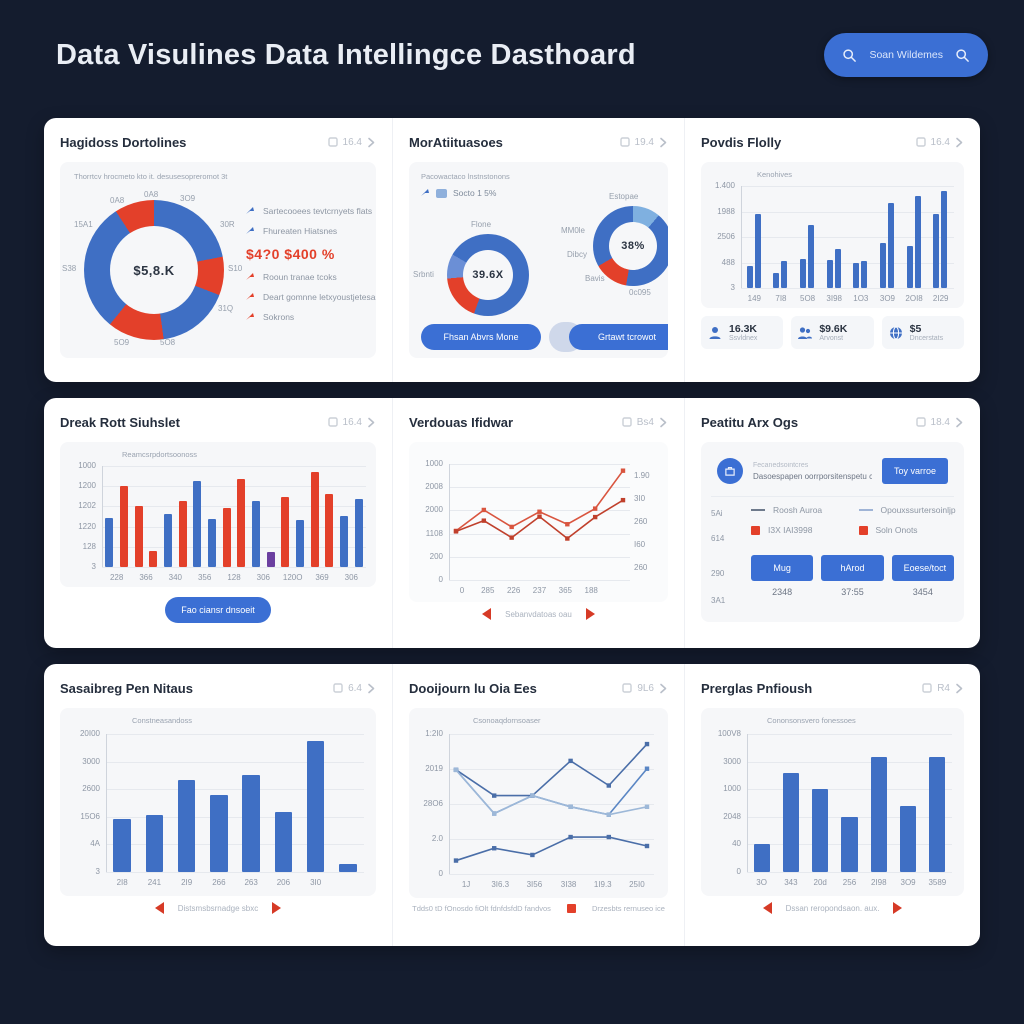  What do you see at coordinates (458, 193) in the screenshot?
I see `sub-caption-row: Socto 1 5%` at bounding box center [458, 193].